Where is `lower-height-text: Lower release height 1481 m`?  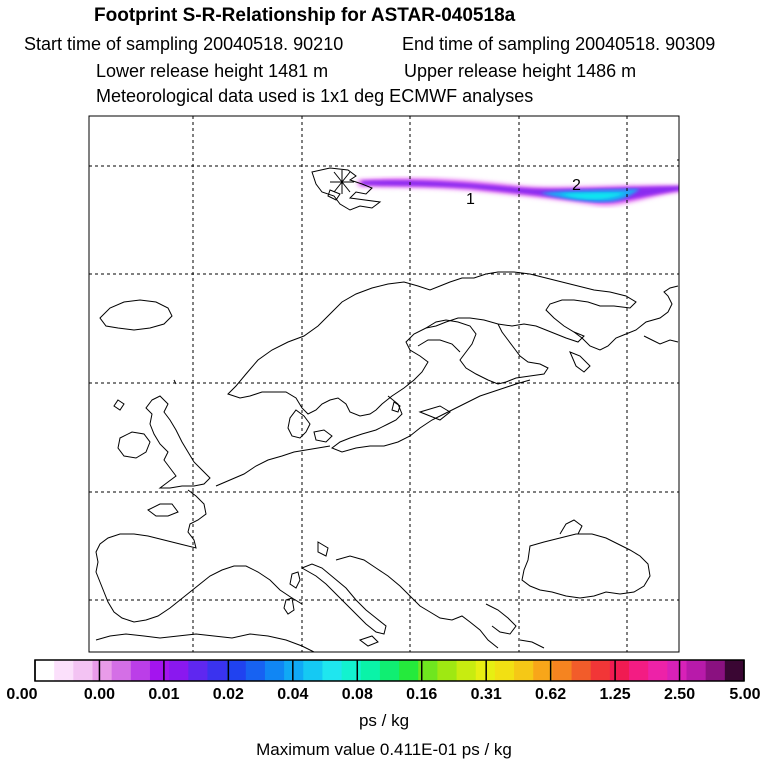 lower-height-text: Lower release height 1481 m is located at coordinates (212, 71).